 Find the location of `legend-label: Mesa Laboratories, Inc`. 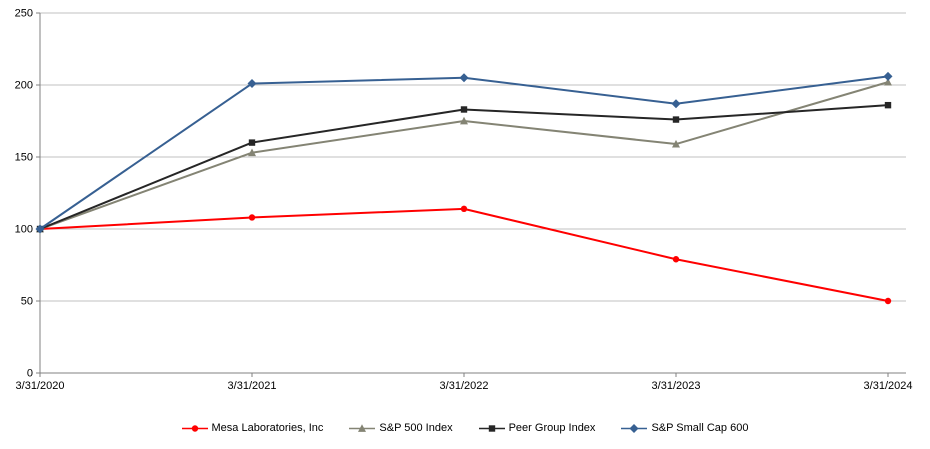

legend-label: Mesa Laboratories, Inc is located at coordinates (267, 428).